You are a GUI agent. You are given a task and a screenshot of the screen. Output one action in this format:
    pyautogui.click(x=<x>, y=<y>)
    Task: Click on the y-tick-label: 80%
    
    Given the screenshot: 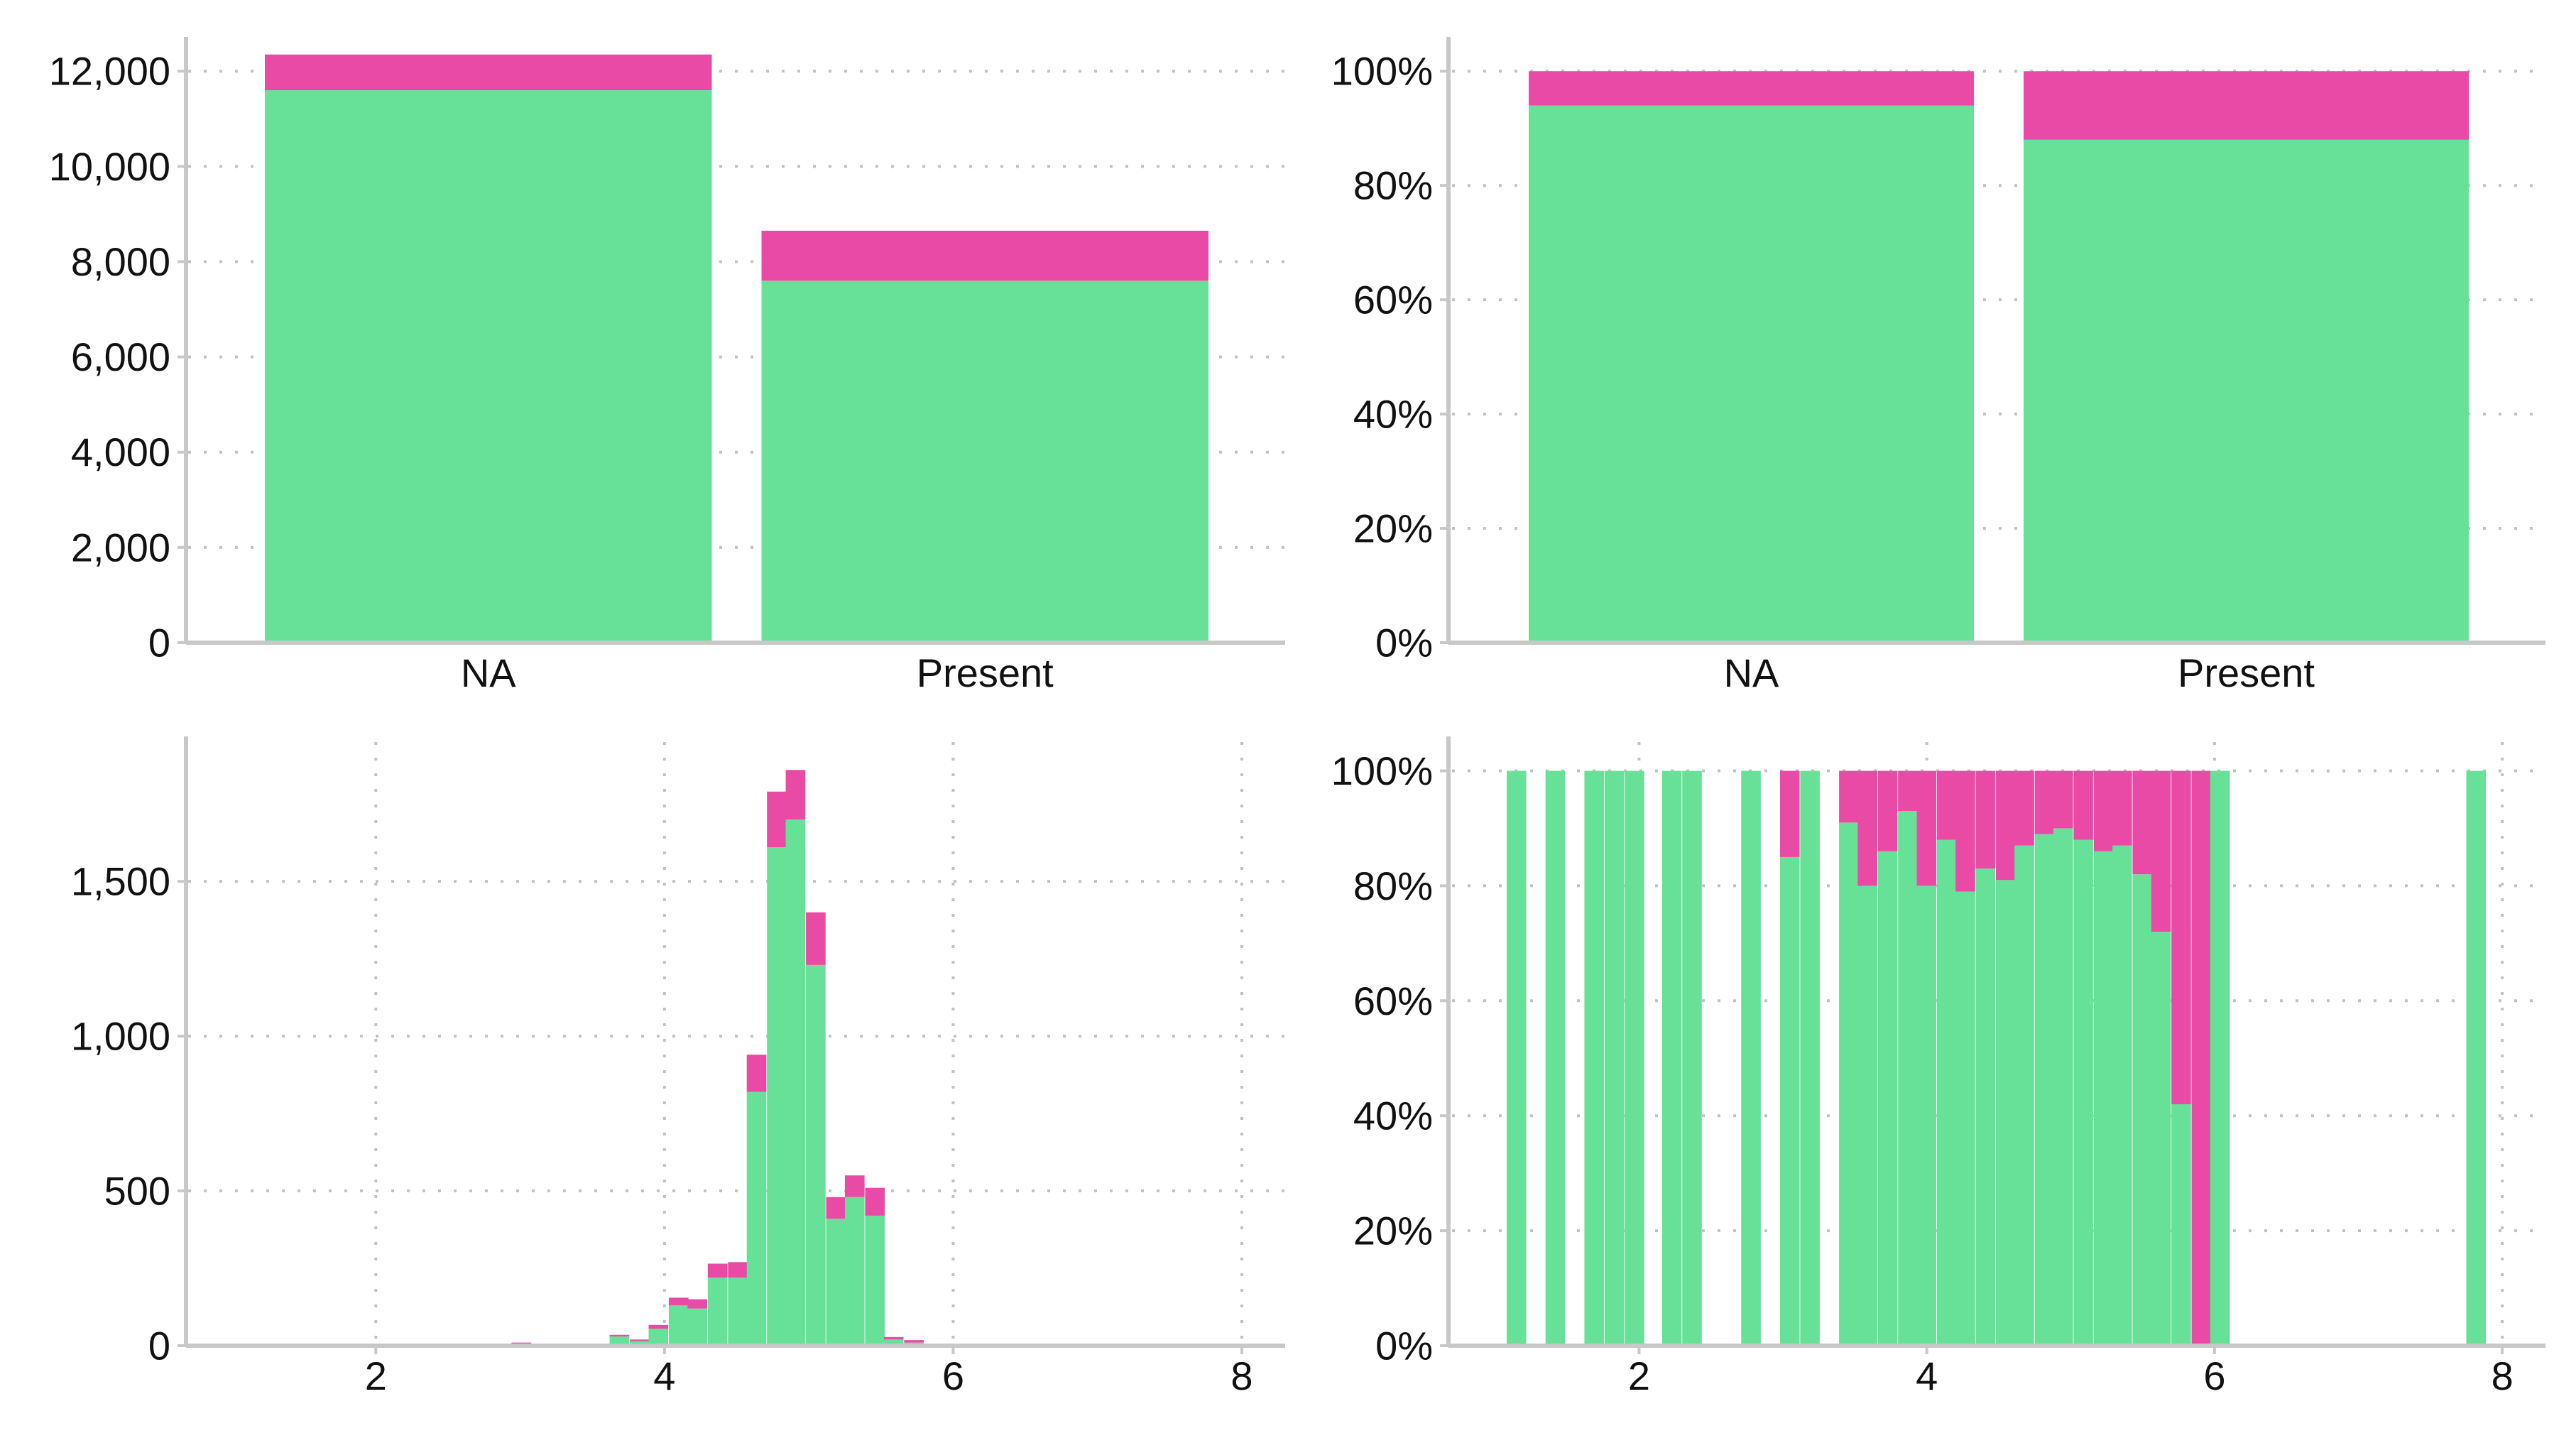 What is the action you would take?
    pyautogui.click(x=1393, y=185)
    